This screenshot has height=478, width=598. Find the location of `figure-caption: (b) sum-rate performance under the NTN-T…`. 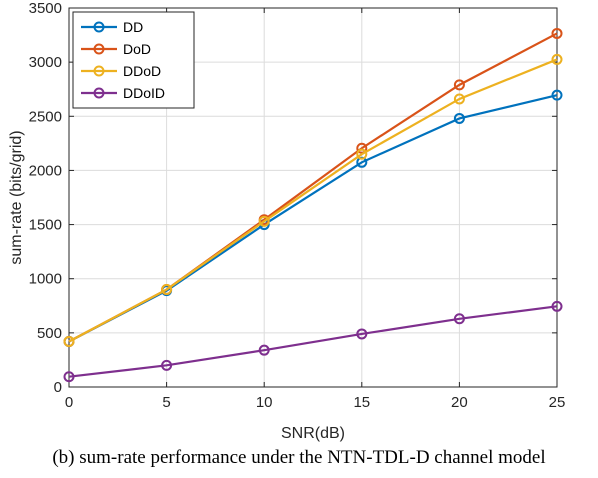

figure-caption: (b) sum-rate performance under the NTN-T… is located at coordinates (299, 457).